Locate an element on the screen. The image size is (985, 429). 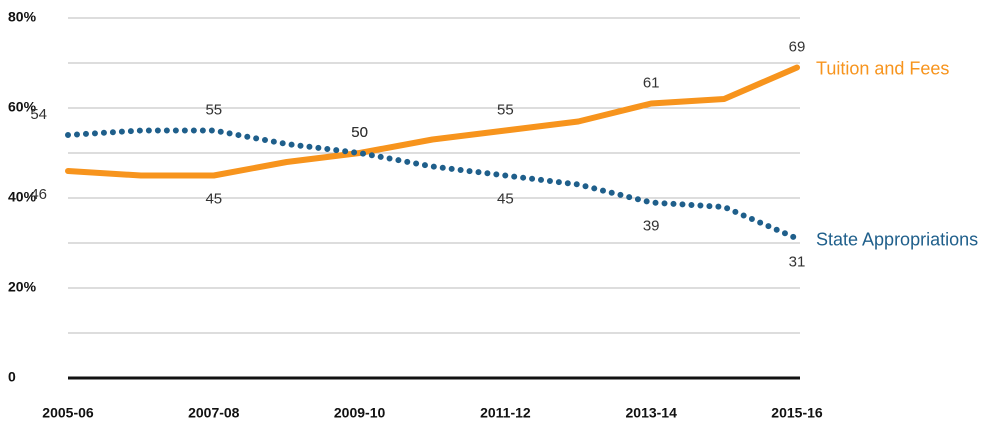
data-label: 50 is located at coordinates (359, 132).